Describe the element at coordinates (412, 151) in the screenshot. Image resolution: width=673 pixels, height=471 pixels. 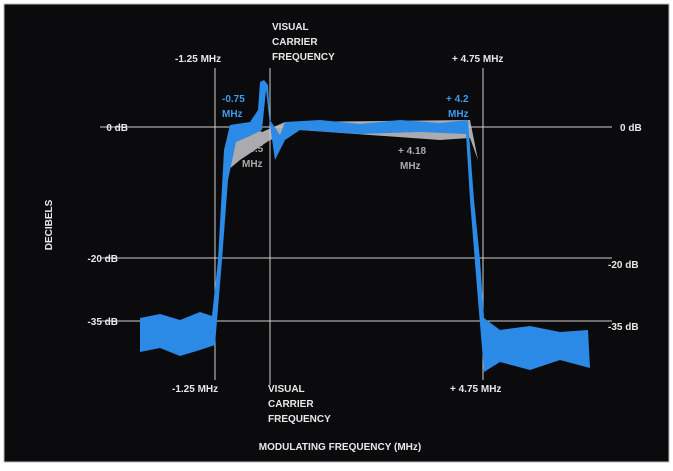
I see `annotation: + 4.18` at that location.